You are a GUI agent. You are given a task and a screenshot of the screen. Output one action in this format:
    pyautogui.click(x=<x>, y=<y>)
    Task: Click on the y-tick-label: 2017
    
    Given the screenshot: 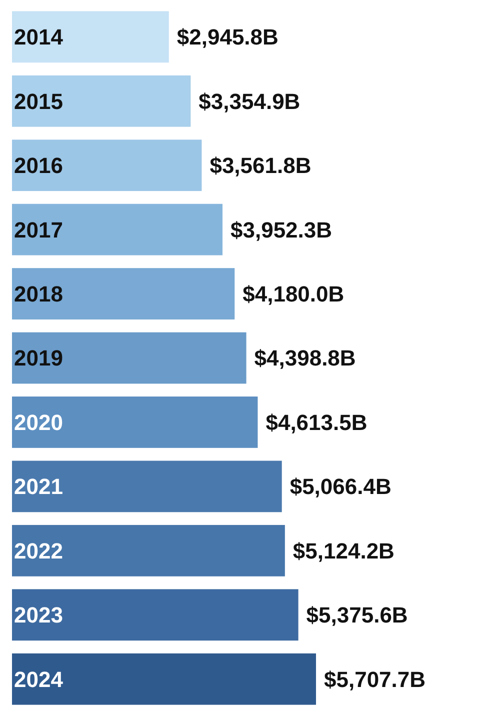 What is the action you would take?
    pyautogui.click(x=38, y=229)
    